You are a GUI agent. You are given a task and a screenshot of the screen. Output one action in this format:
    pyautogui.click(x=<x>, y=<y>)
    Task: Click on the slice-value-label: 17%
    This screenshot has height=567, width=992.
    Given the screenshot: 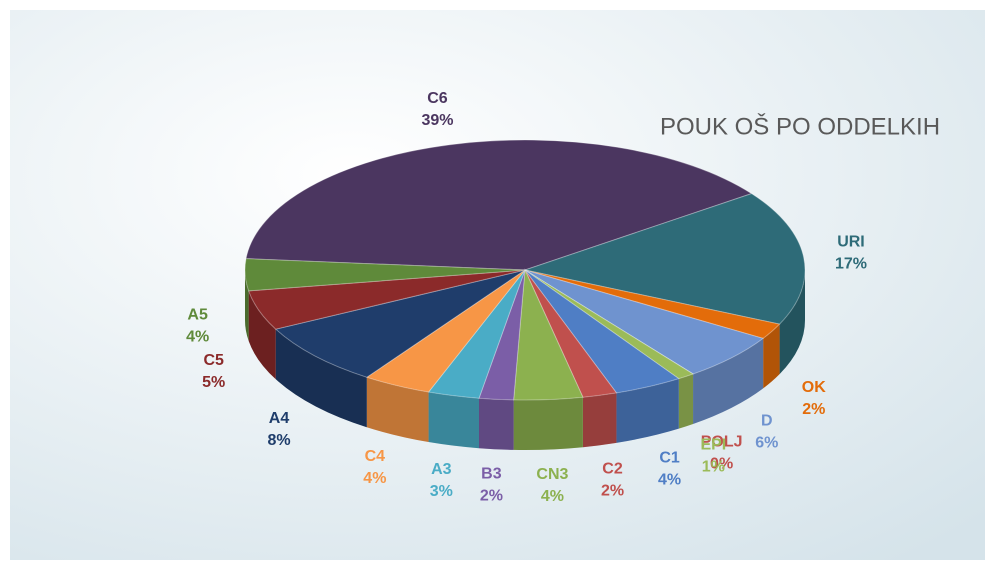 What is the action you would take?
    pyautogui.click(x=851, y=264)
    